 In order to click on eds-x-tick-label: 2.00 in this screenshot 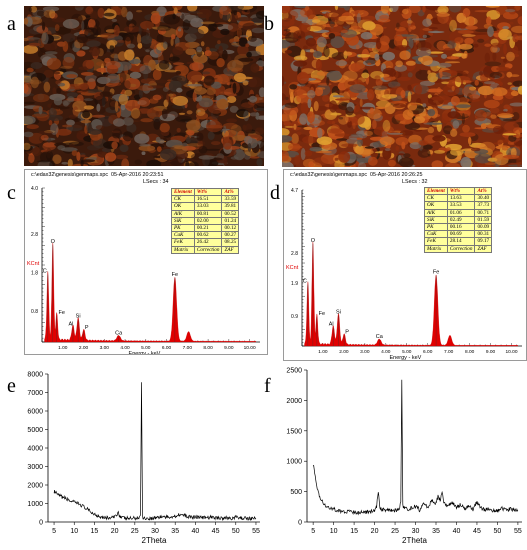, I will do `click(84, 348)`.